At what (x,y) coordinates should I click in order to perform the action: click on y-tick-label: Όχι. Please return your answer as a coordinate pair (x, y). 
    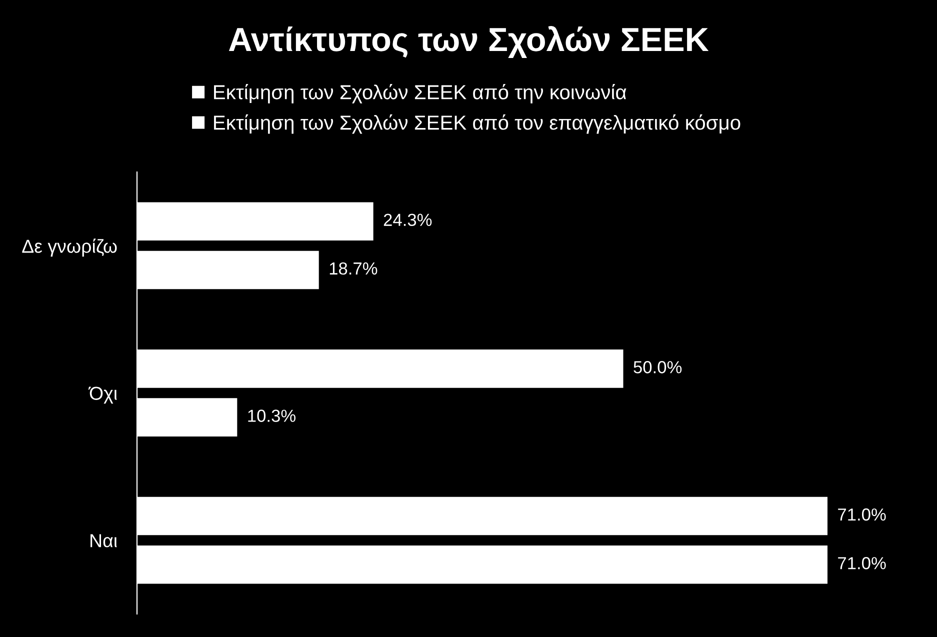
    Looking at the image, I should click on (103, 395).